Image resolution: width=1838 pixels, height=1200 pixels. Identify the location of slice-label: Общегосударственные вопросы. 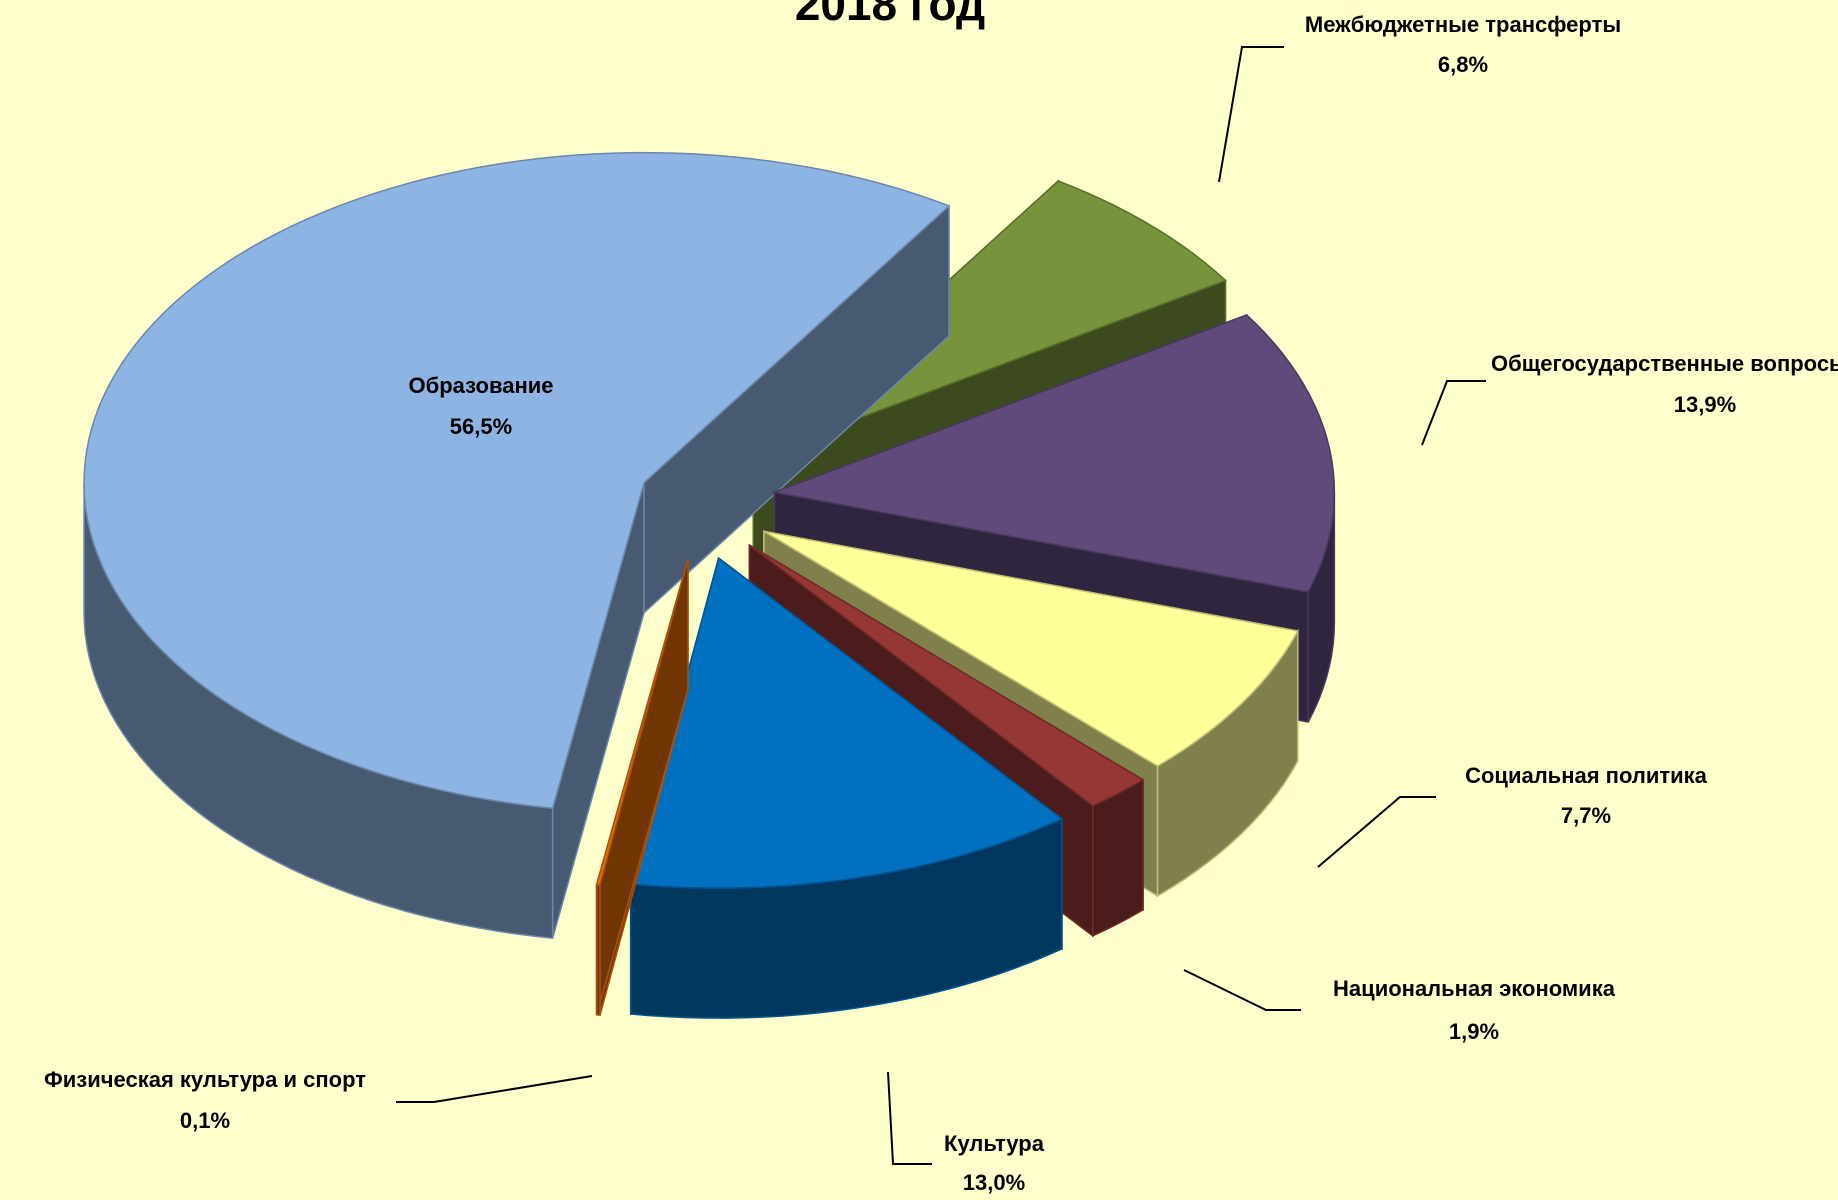
(1664, 363).